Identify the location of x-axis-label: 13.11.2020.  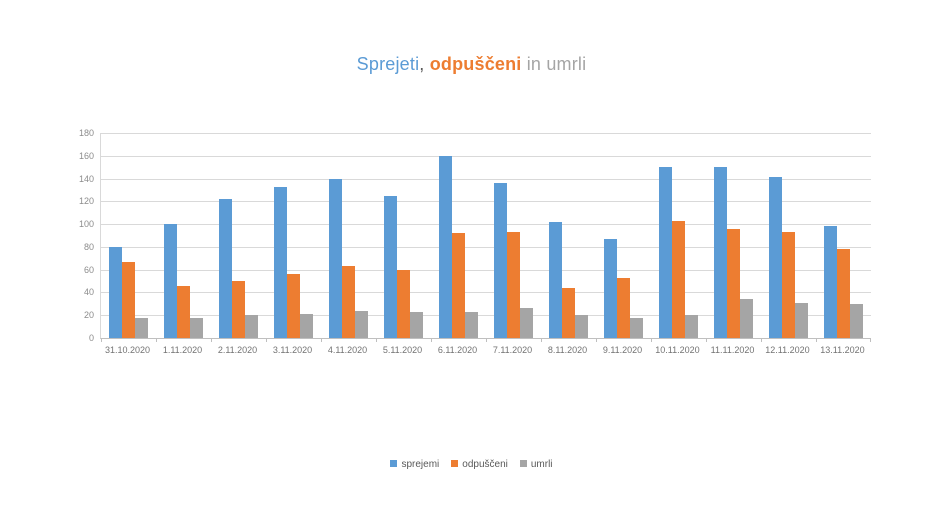
(842, 350).